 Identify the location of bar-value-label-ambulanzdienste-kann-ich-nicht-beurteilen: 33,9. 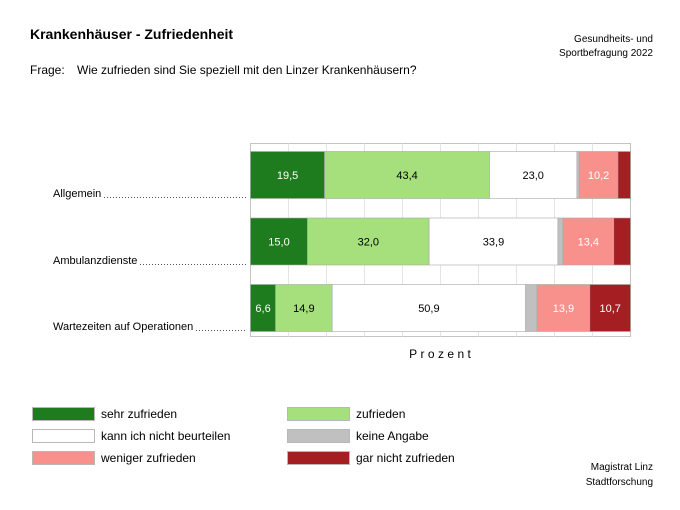
(493, 243).